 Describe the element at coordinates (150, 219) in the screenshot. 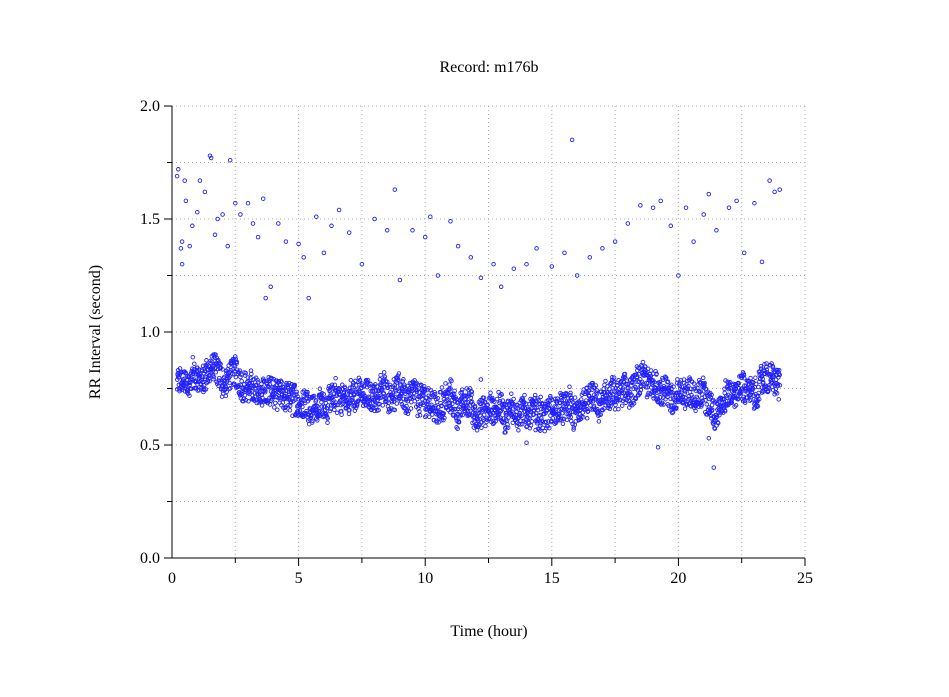

I see `y-tick-label: 1.5` at that location.